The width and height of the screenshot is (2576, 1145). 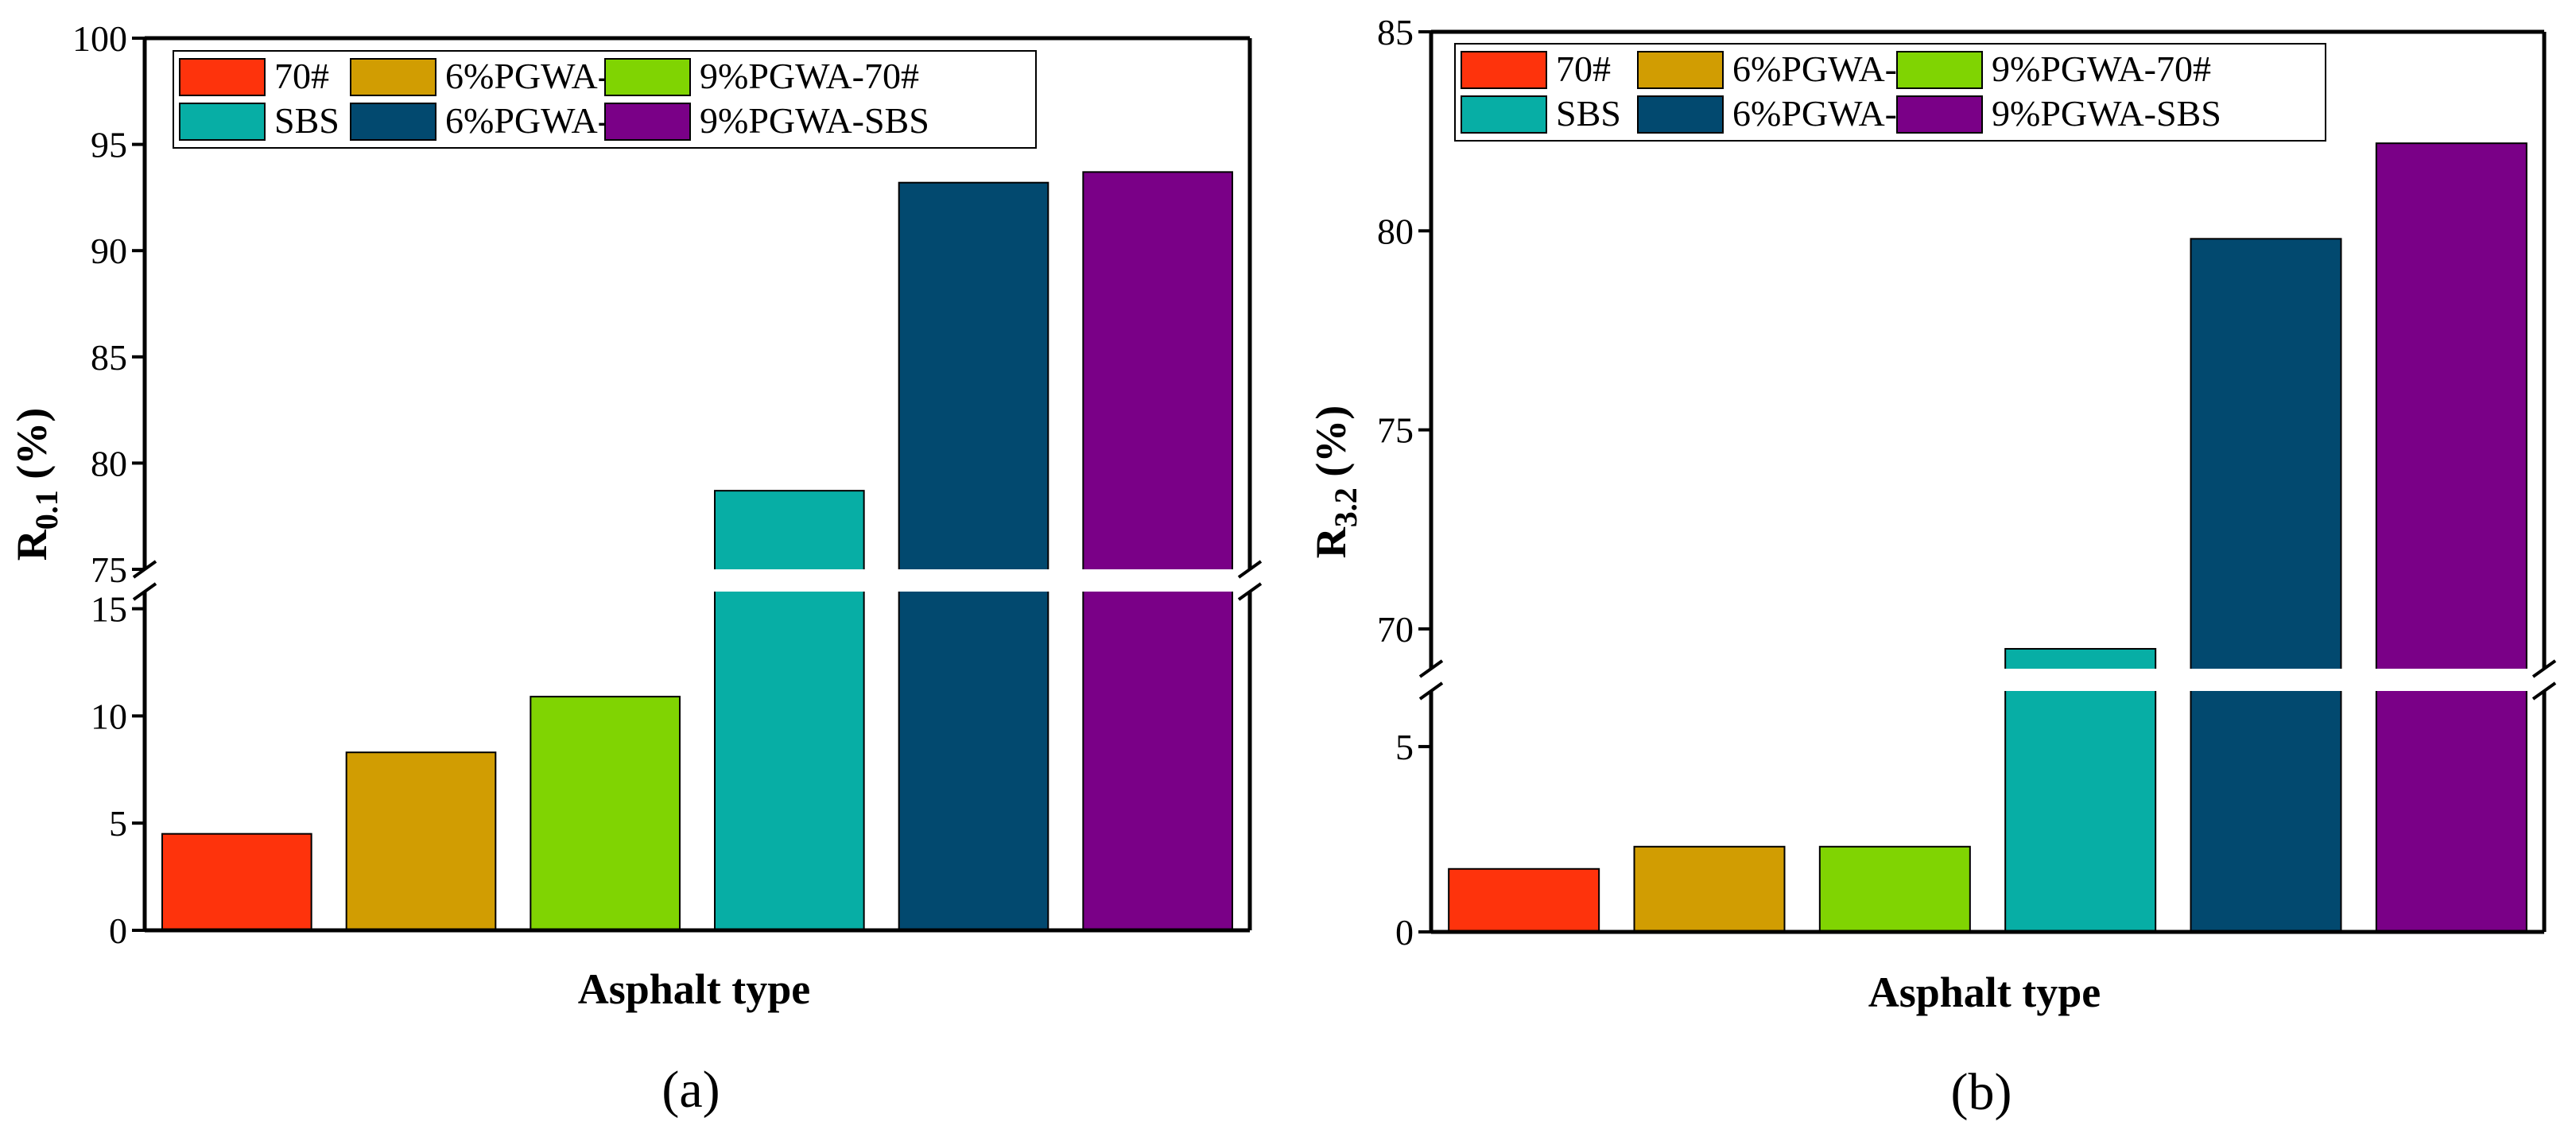 I want to click on y-axis-label: R0.1 (%), so click(x=36, y=484).